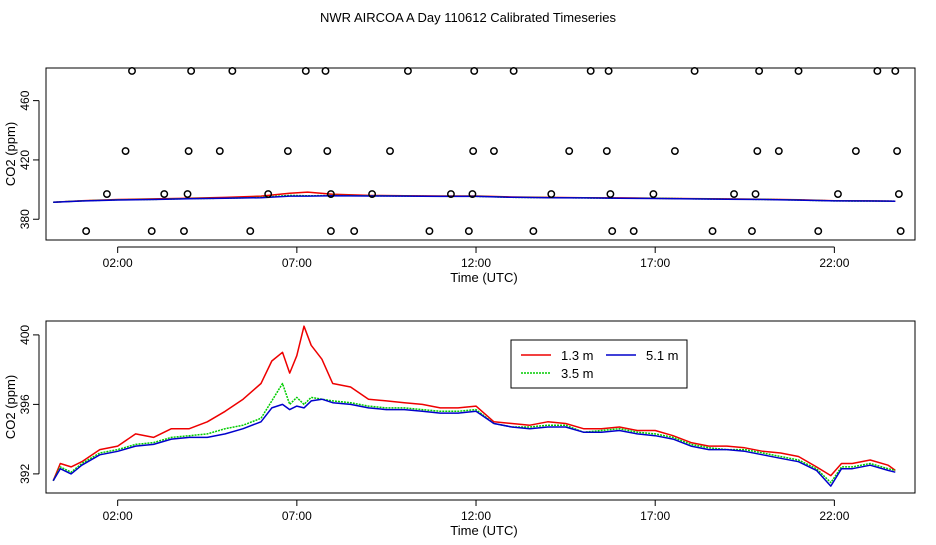 This screenshot has height=545, width=936. What do you see at coordinates (25, 219) in the screenshot?
I see `y-tick-label: 380` at bounding box center [25, 219].